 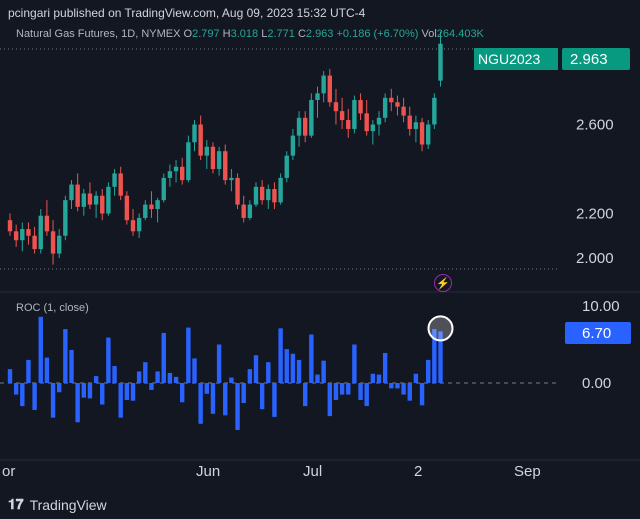 I want to click on high-label: H, so click(x=226, y=34).